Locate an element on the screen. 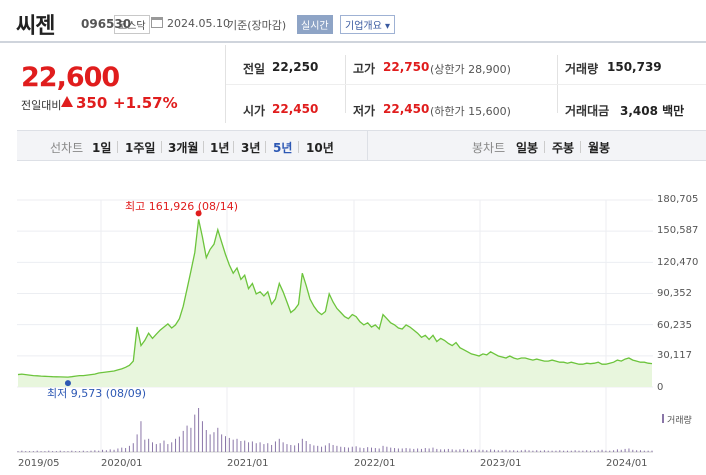 The width and height of the screenshot is (706, 475). x-tick-label: 2020/01 is located at coordinates (122, 463).